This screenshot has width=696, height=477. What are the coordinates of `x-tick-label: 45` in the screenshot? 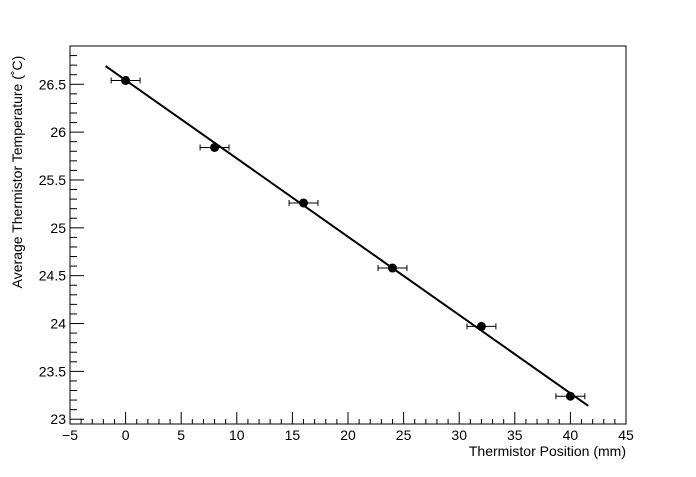 It's located at (626, 435).